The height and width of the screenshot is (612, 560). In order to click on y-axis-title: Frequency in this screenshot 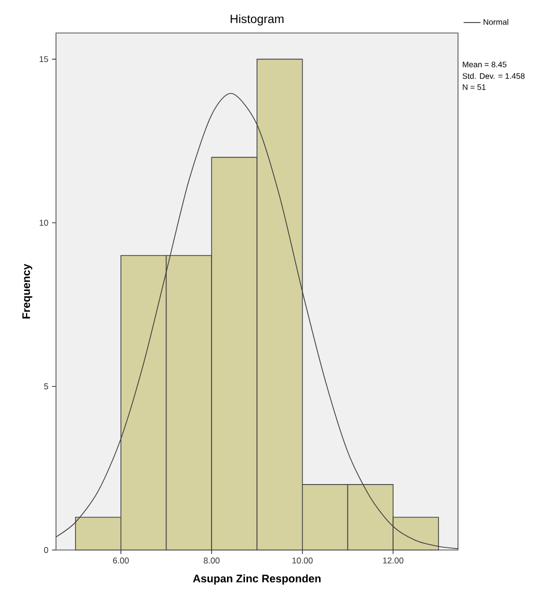, I will do `click(27, 291)`.